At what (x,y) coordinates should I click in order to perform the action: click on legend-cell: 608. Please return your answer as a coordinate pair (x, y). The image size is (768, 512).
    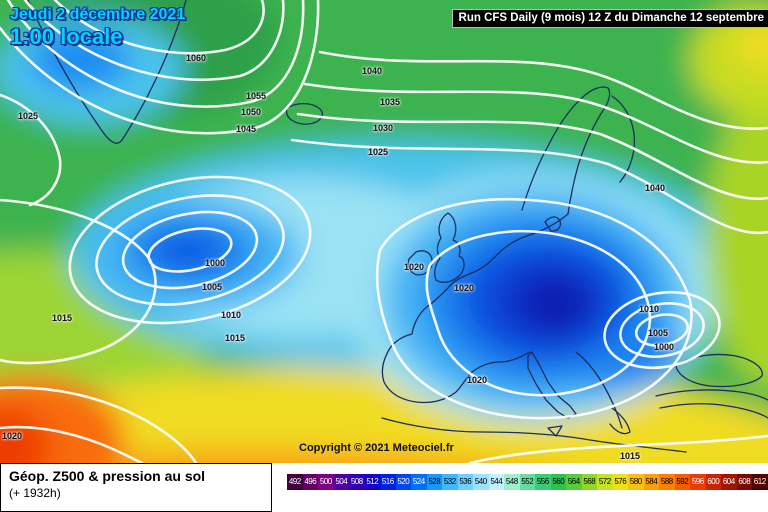
    Looking at the image, I should click on (744, 482).